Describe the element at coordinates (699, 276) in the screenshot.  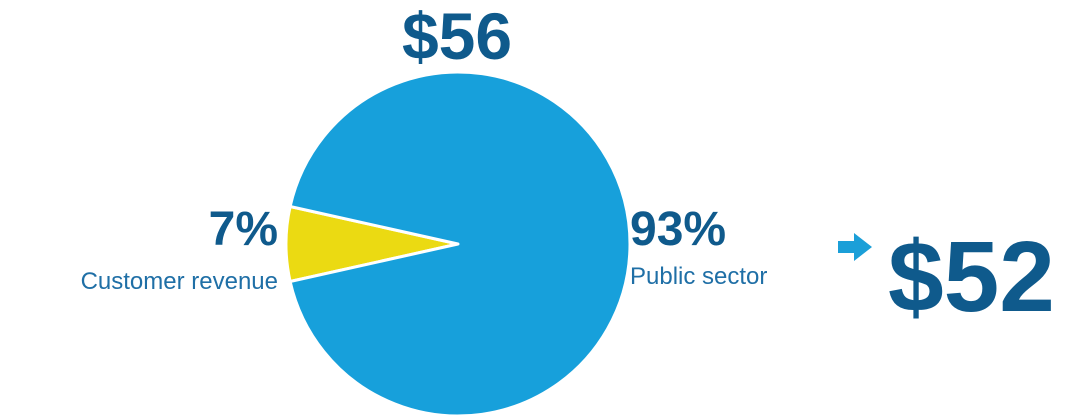
I see `public-sector-label: Public sector` at that location.